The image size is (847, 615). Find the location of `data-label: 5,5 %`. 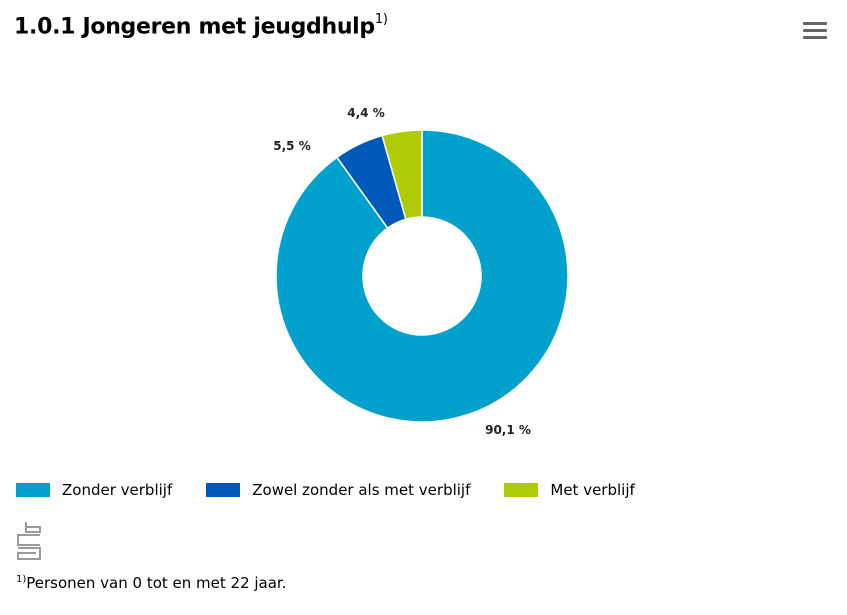

data-label: 5,5 % is located at coordinates (291, 146).